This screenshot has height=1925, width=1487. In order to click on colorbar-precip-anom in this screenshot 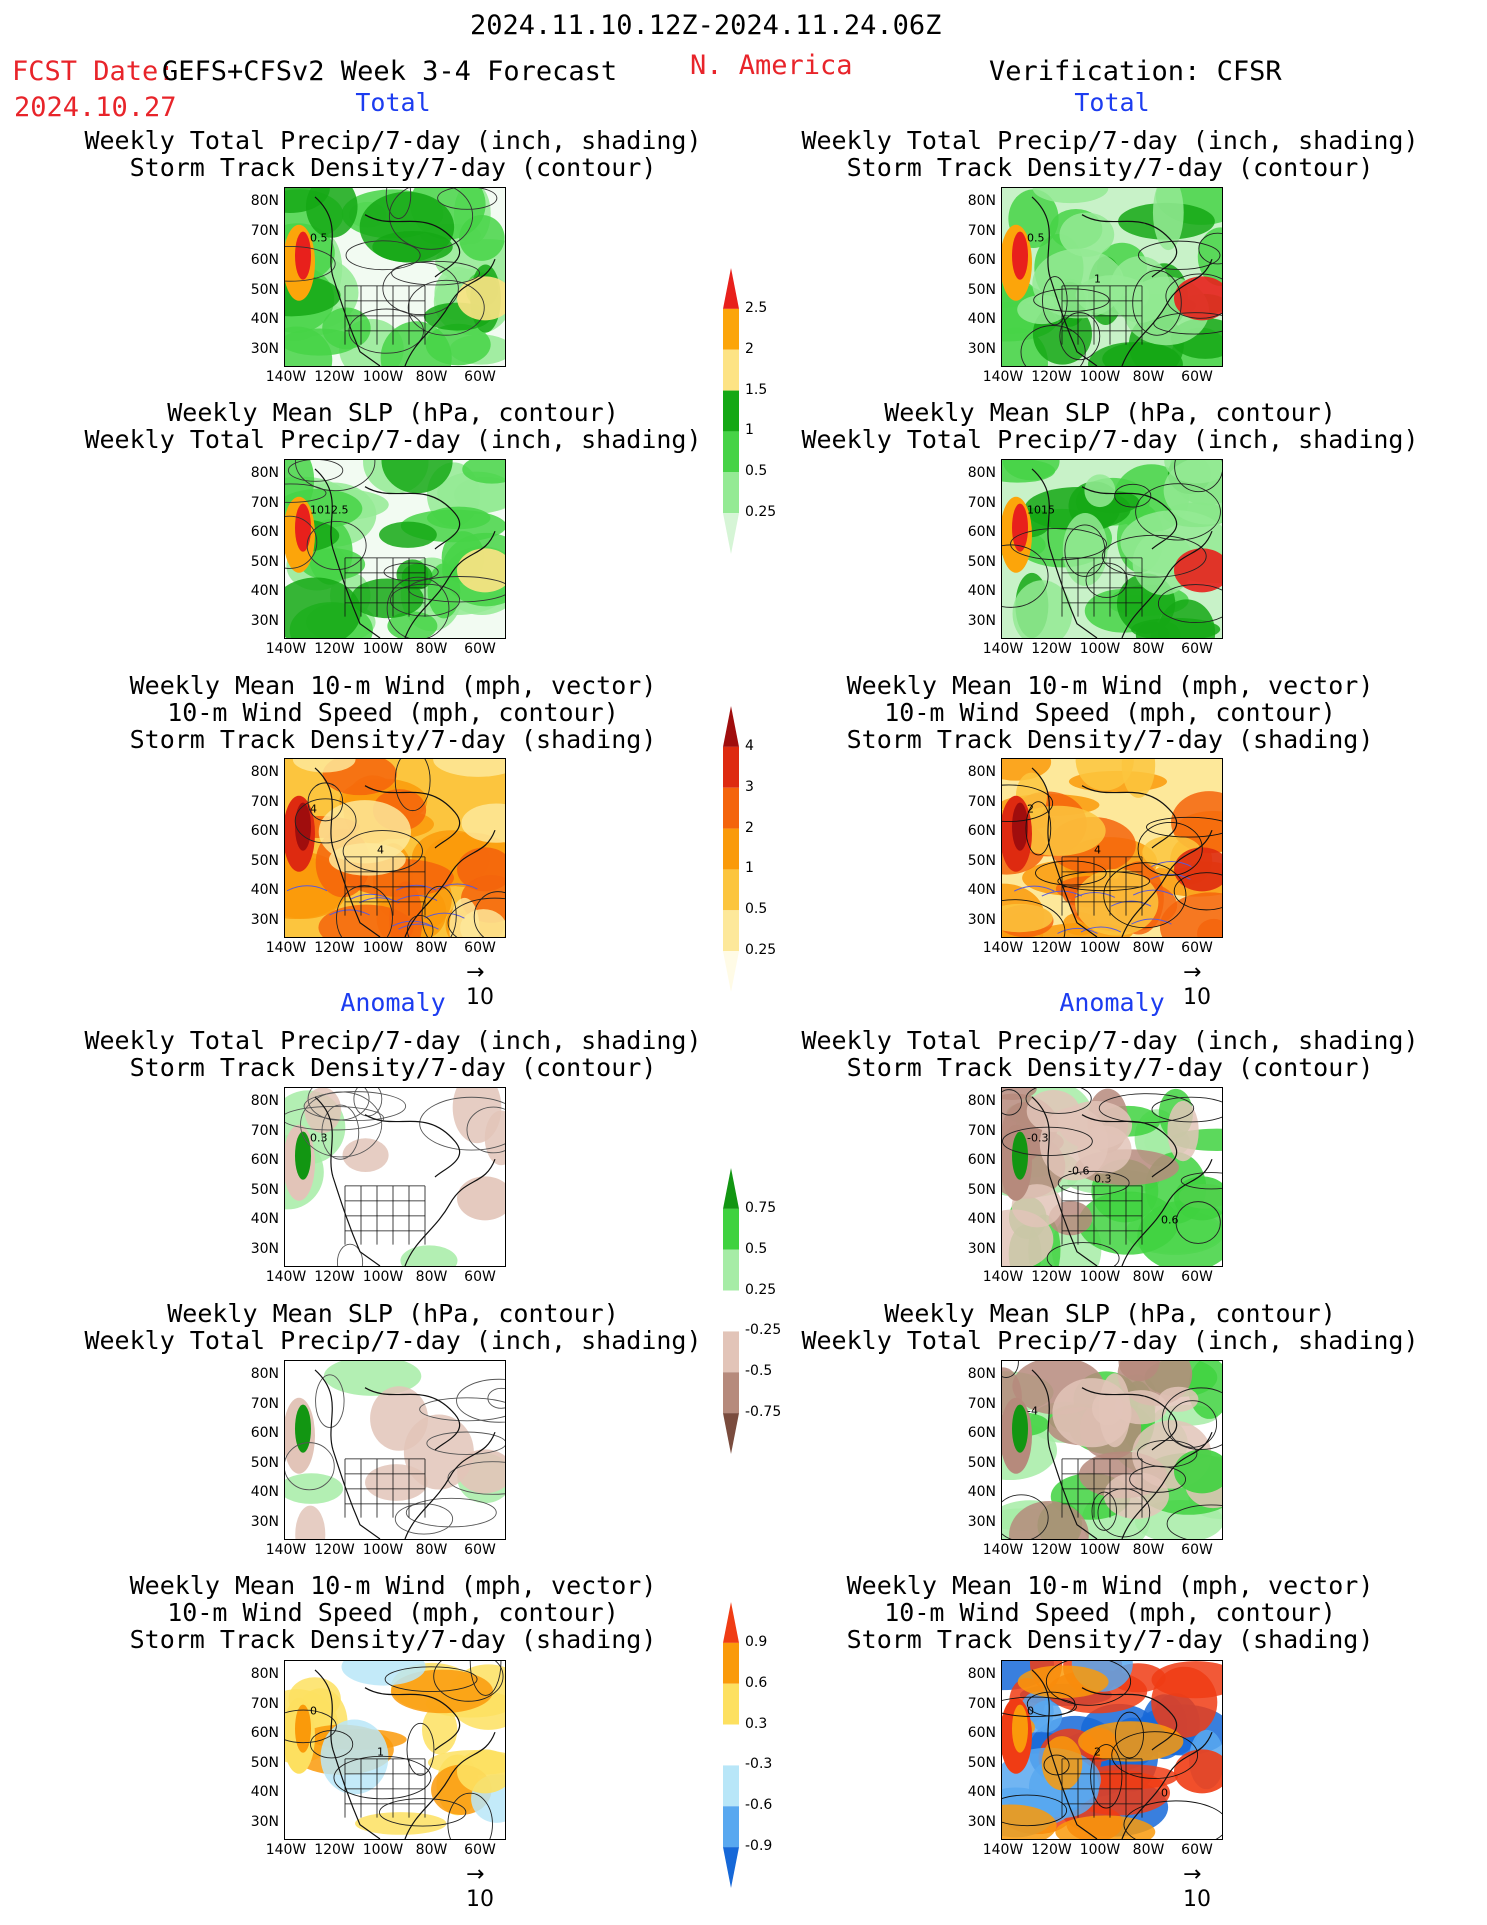, I will do `click(731, 1311)`.